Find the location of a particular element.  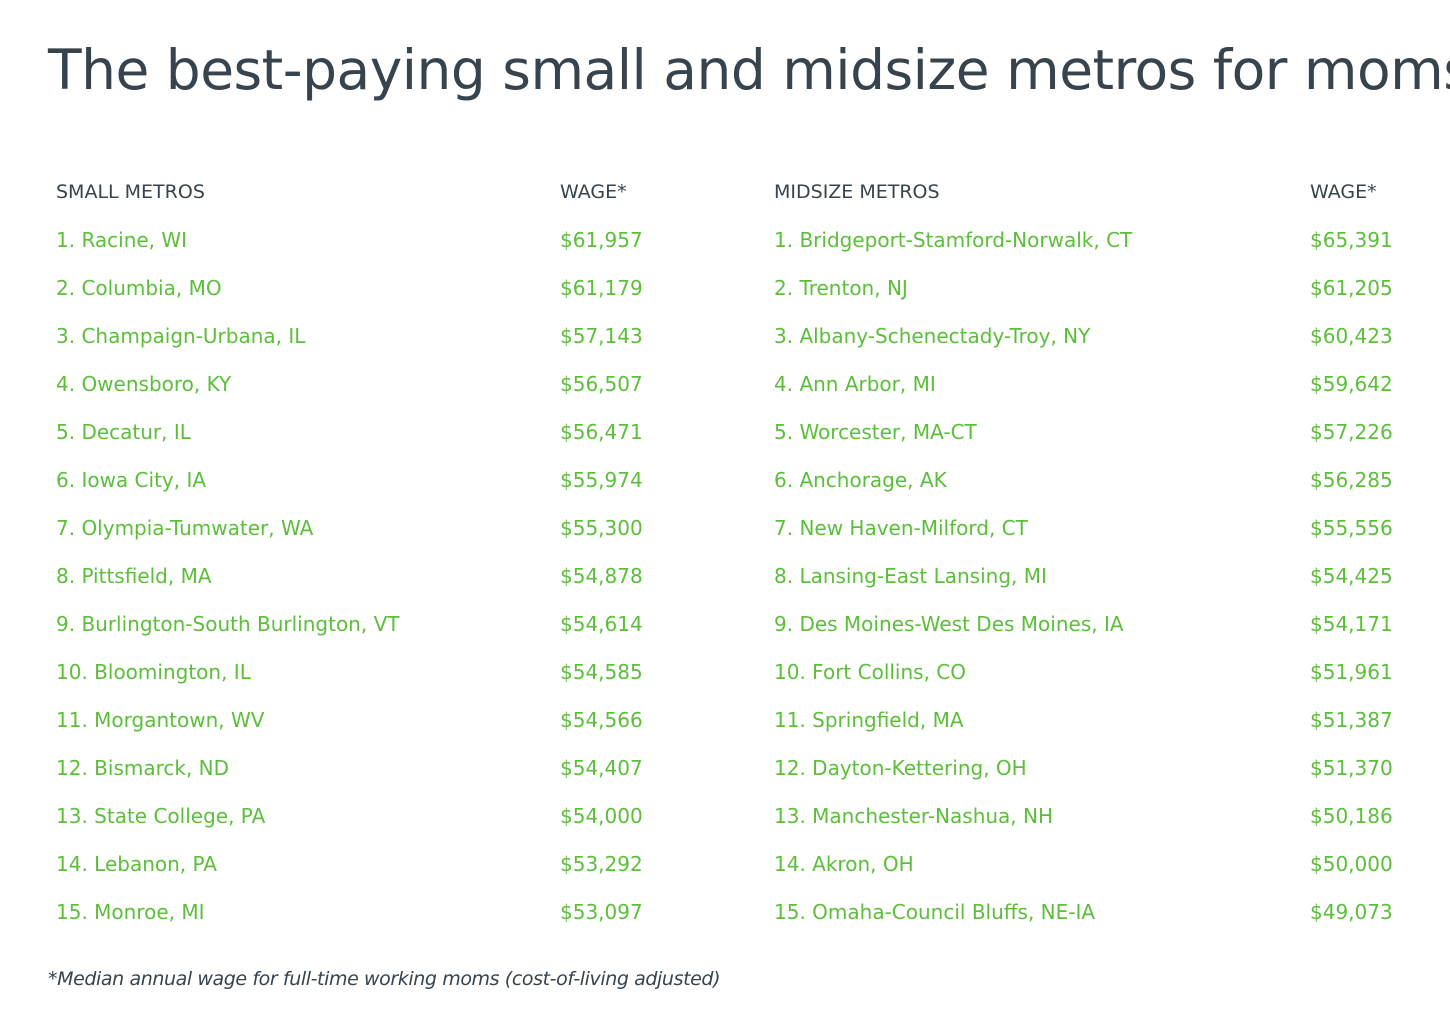

table-row: 14. Akron, OH $50,000 is located at coordinates (1094, 864).